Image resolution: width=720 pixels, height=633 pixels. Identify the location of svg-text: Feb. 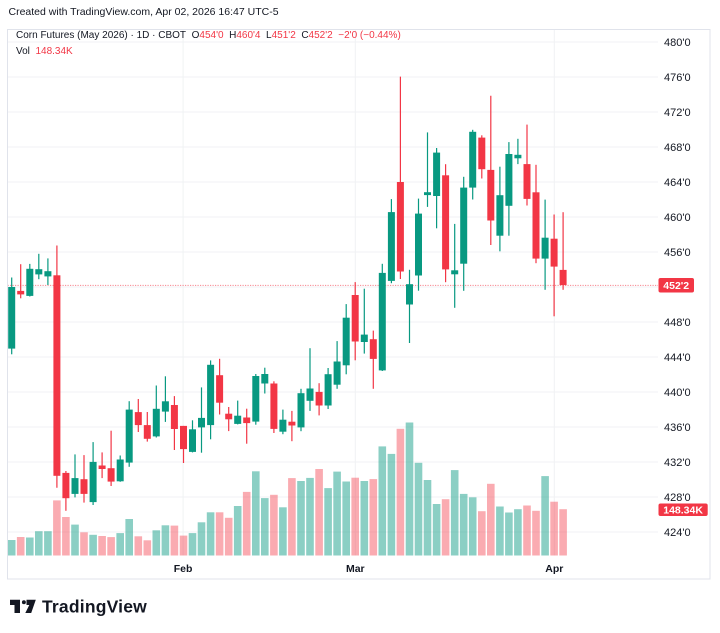
(183, 569).